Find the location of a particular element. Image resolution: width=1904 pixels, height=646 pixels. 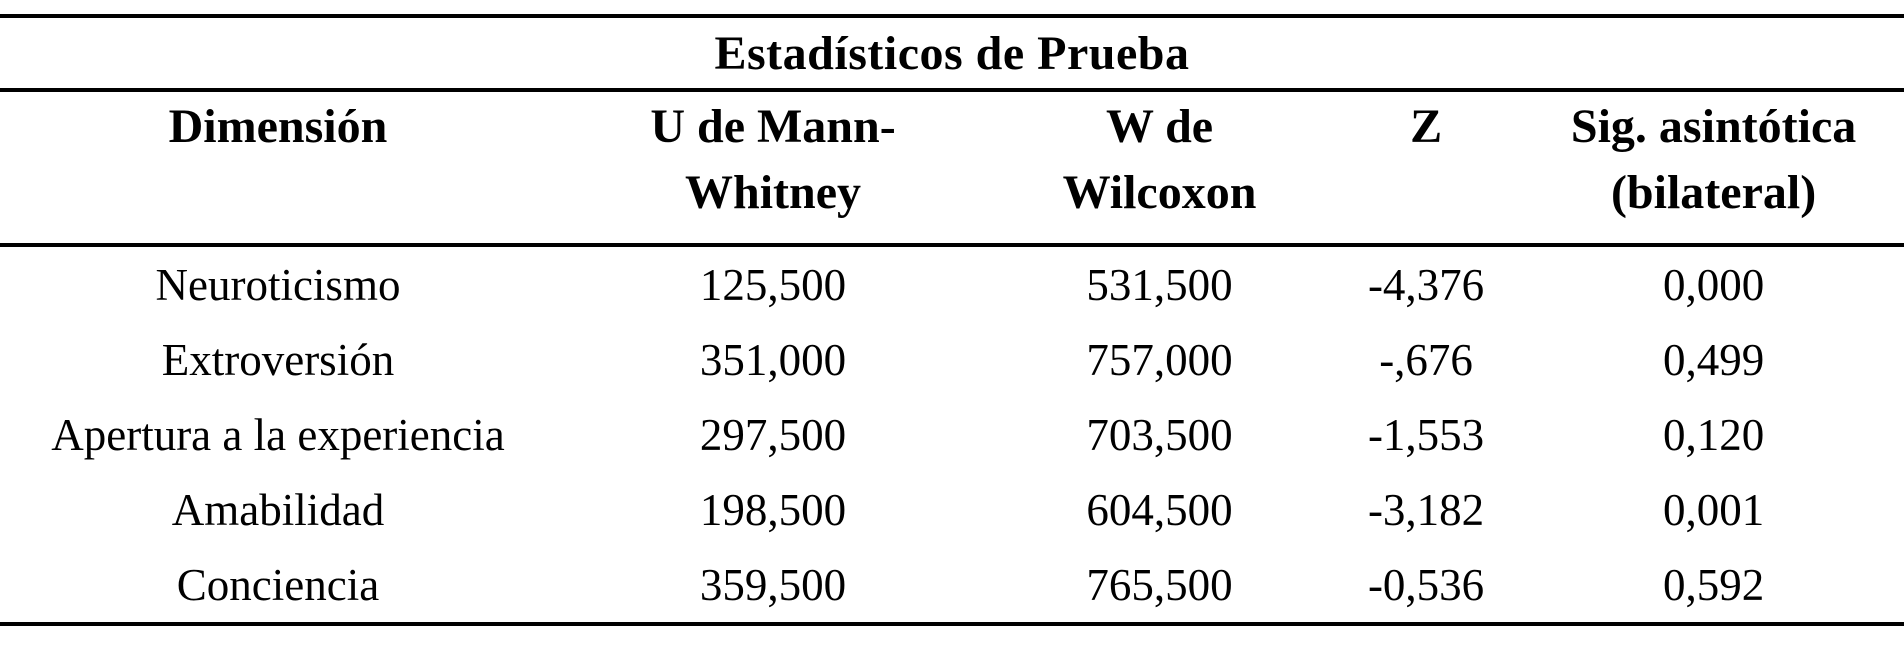

column-header-label-line2: Whitney is located at coordinates (773, 192).